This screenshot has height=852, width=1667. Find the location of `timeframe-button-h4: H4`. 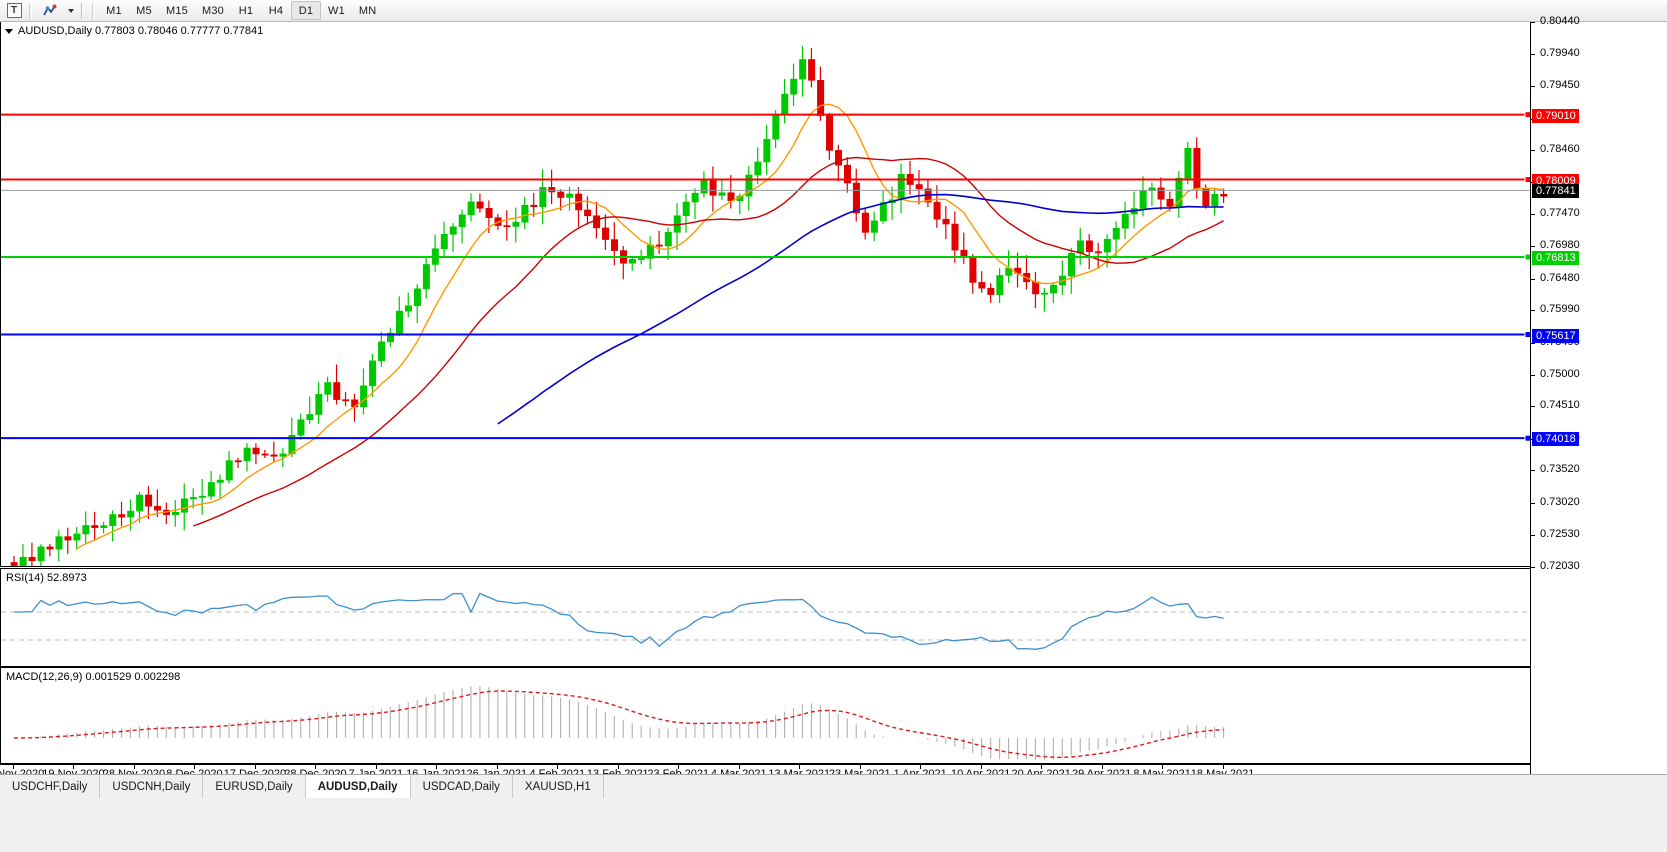

timeframe-button-h4: H4 is located at coordinates (276, 10).